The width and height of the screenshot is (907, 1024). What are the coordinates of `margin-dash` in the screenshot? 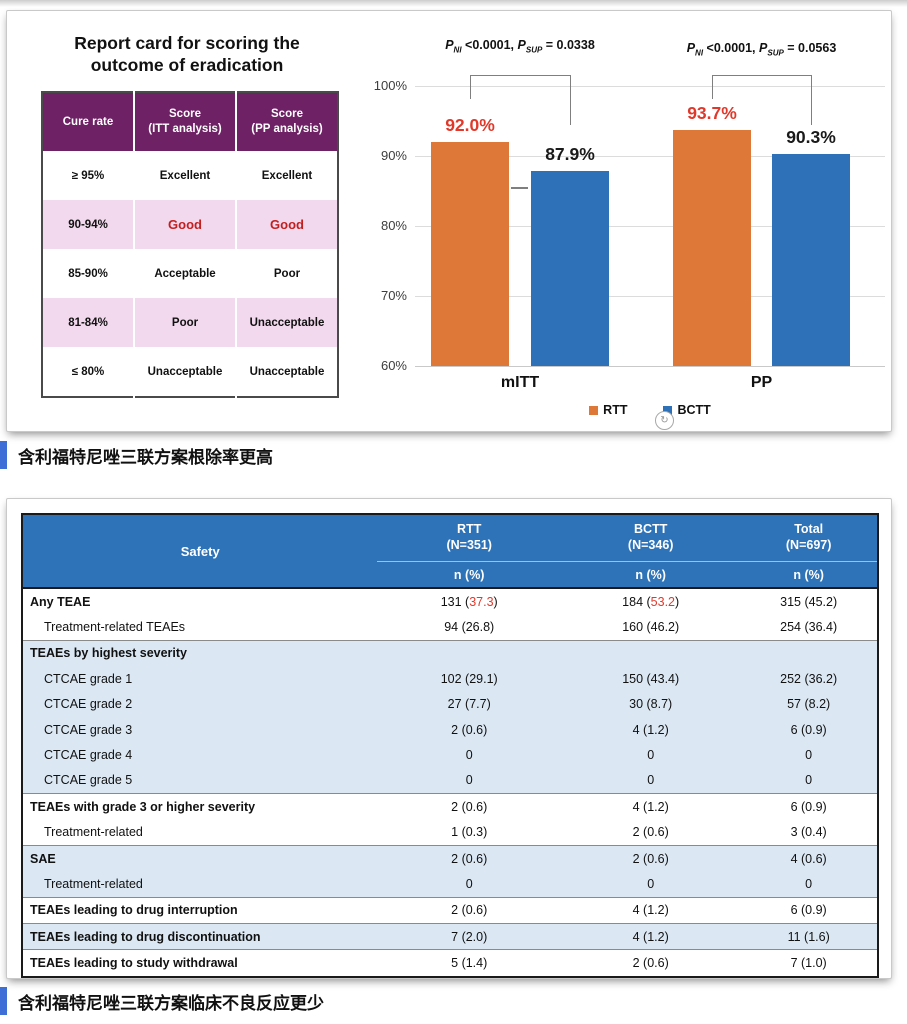 It's located at (519, 188).